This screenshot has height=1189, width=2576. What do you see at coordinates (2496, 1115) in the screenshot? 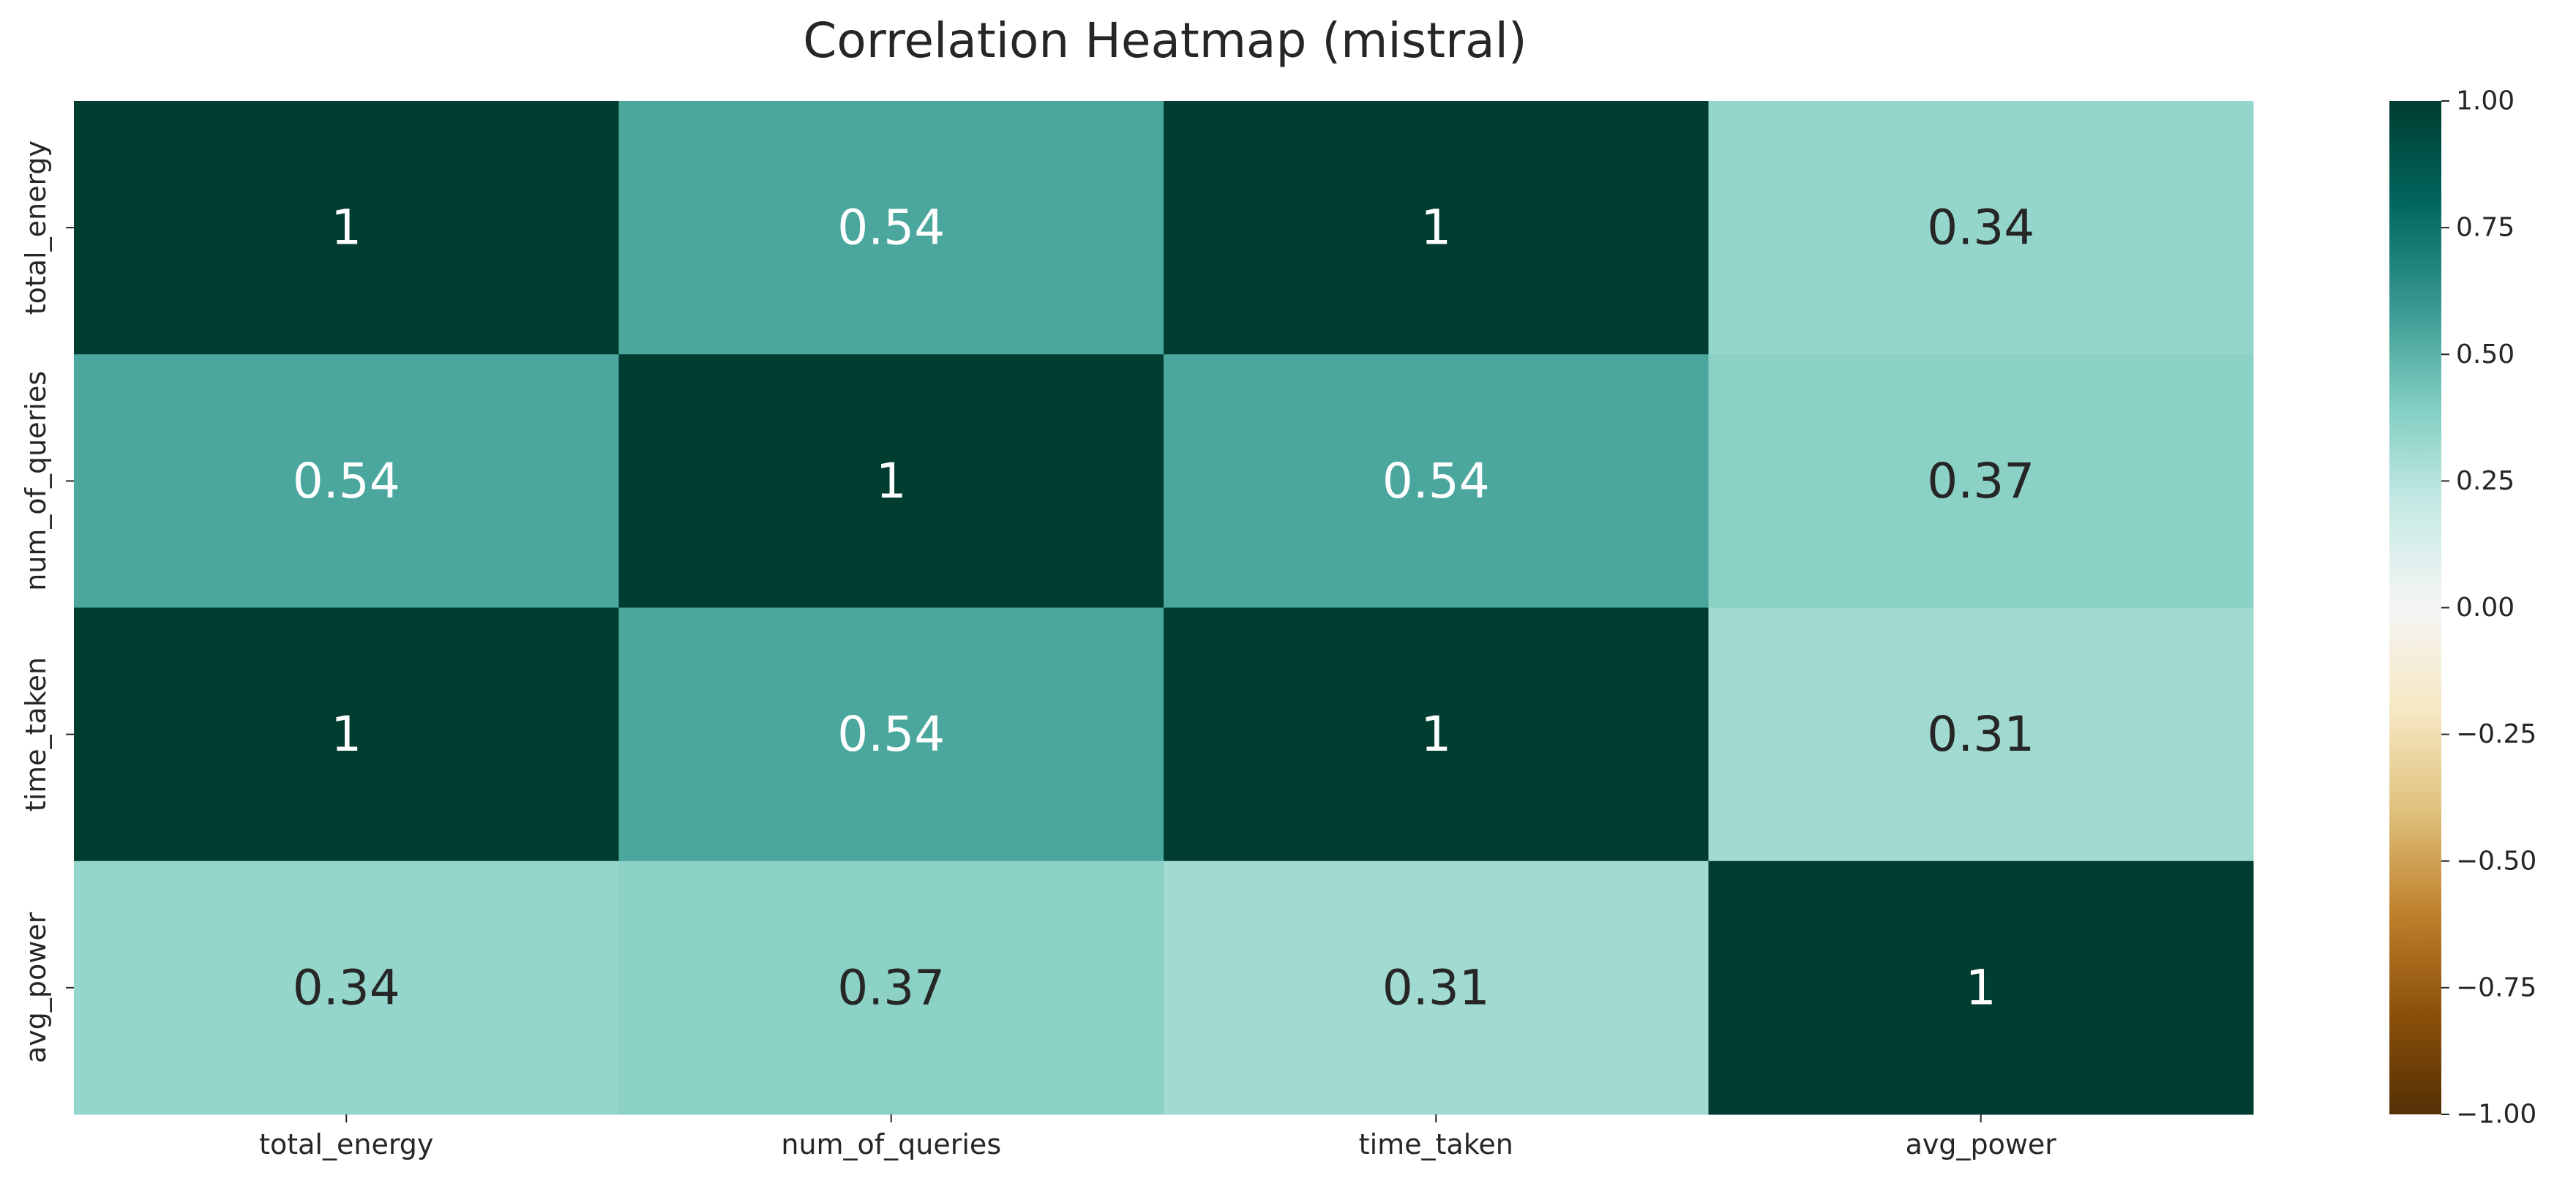
I see `colorbar-tick-label: −1.00` at bounding box center [2496, 1115].